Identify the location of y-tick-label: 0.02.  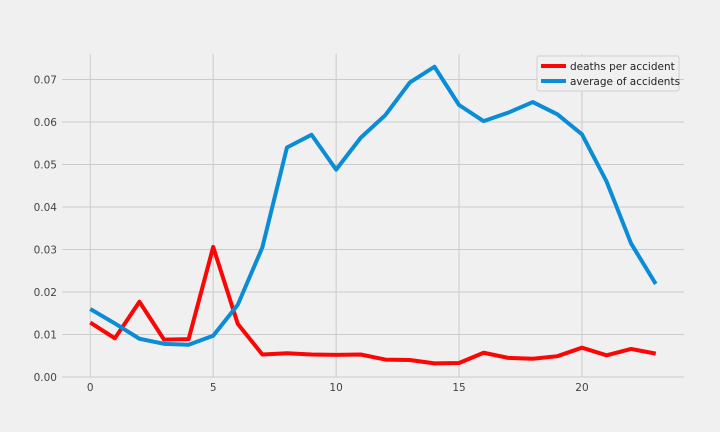
(45, 293).